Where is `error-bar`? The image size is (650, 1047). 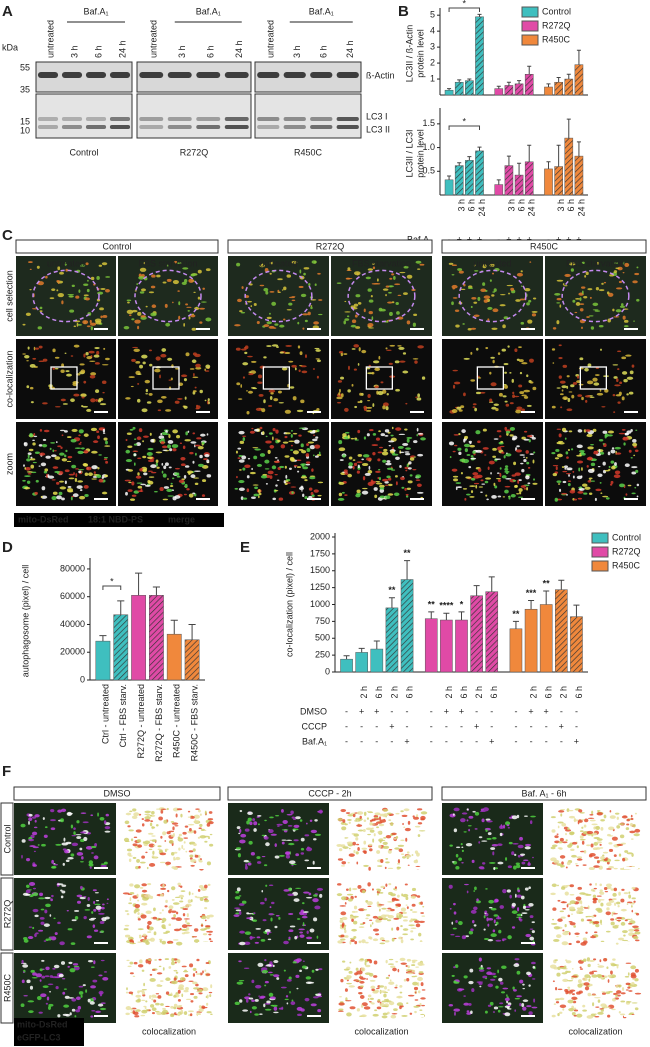
error-bar is located at coordinates (459, 164).